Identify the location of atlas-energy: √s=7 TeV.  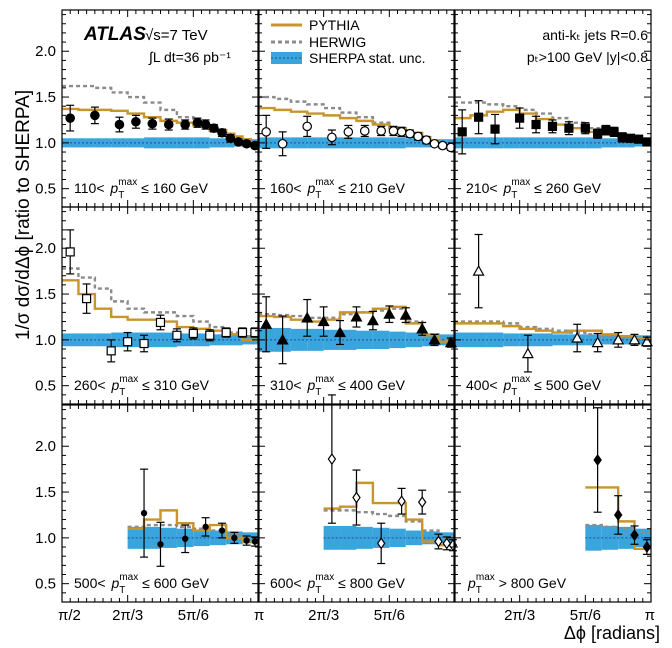
(176, 35).